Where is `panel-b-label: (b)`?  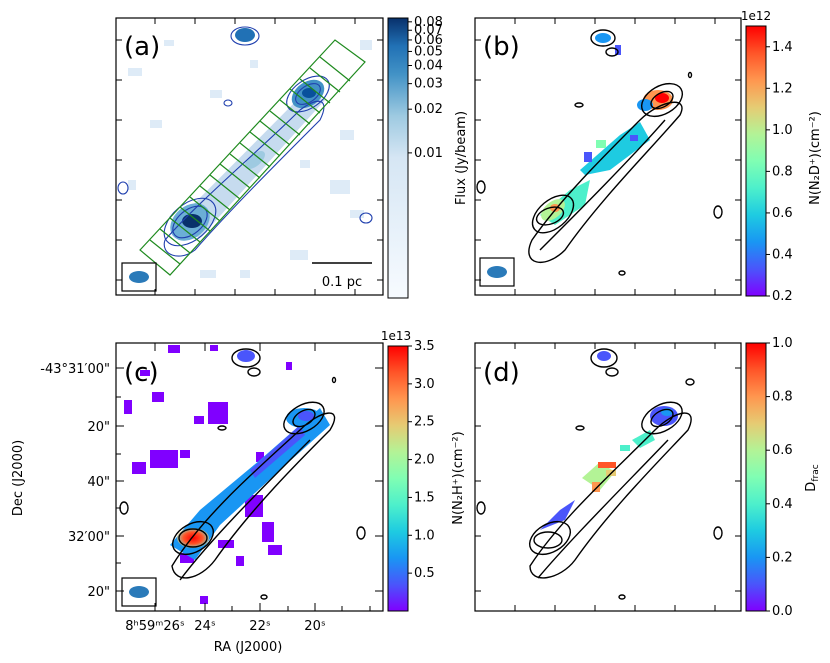 panel-b-label: (b) is located at coordinates (501, 47).